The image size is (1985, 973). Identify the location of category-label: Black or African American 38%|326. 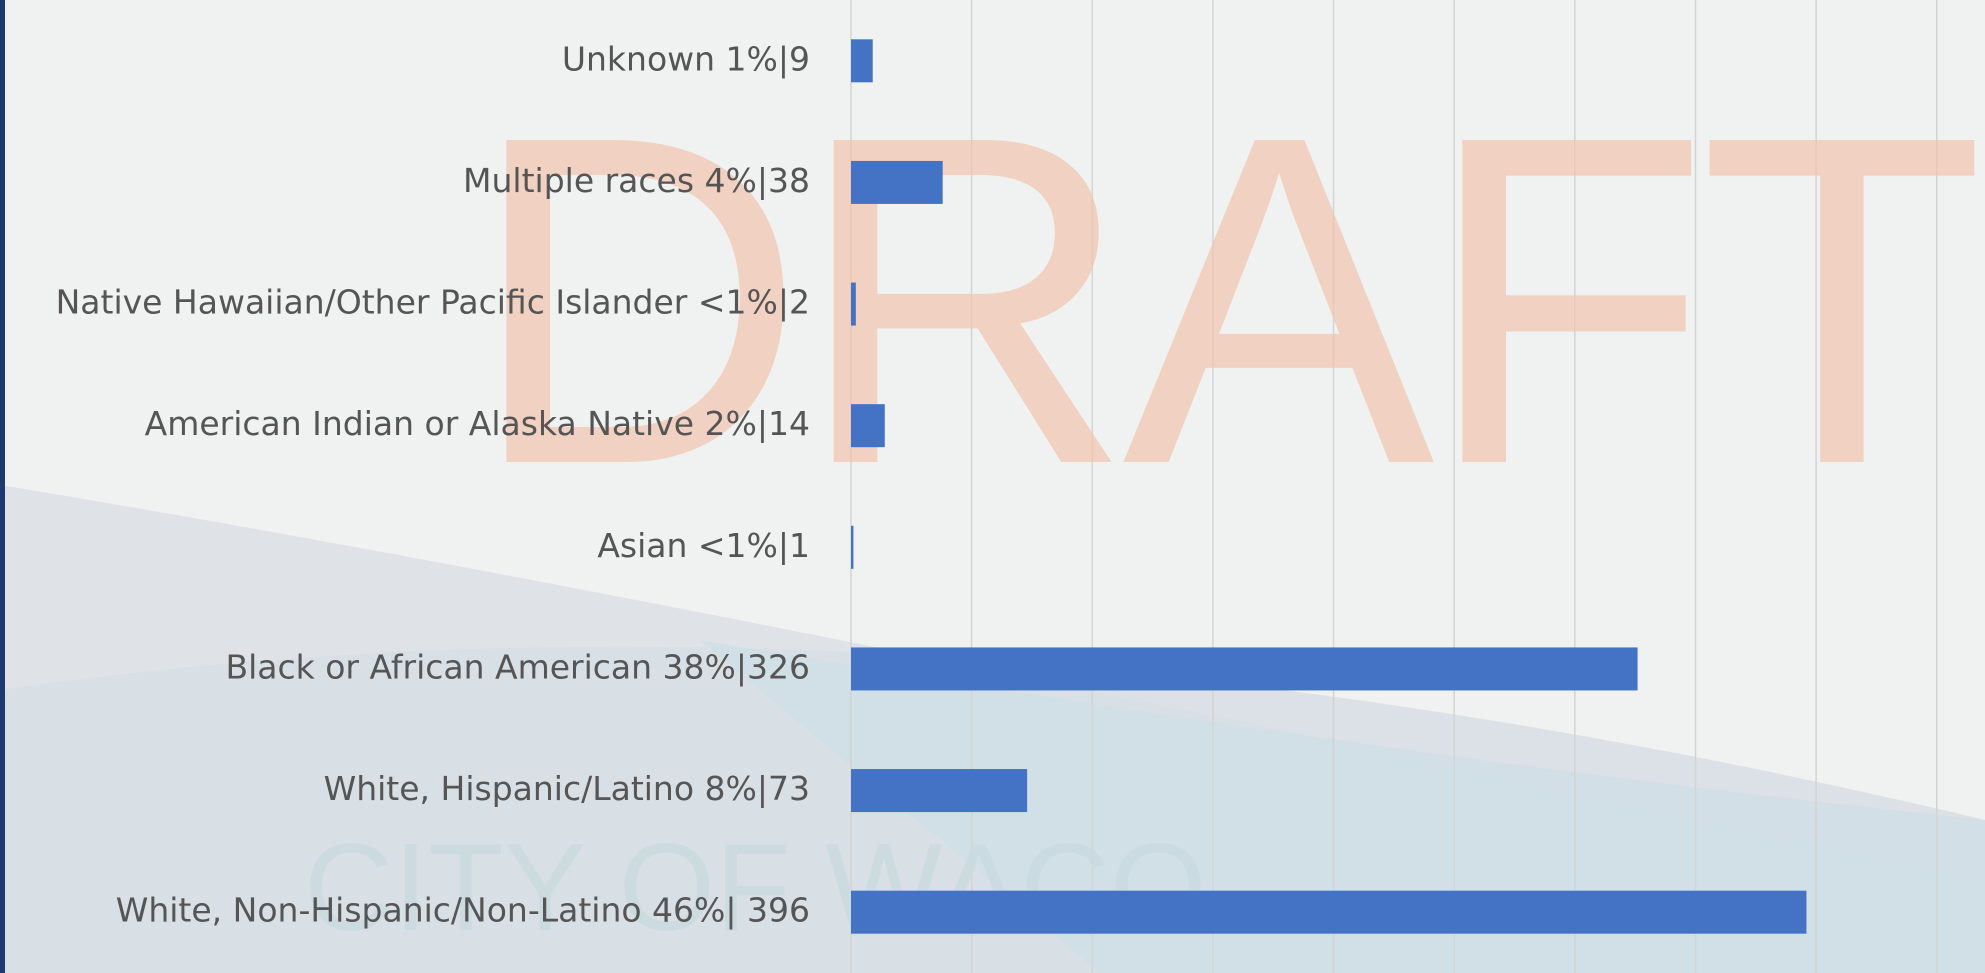
(517, 666).